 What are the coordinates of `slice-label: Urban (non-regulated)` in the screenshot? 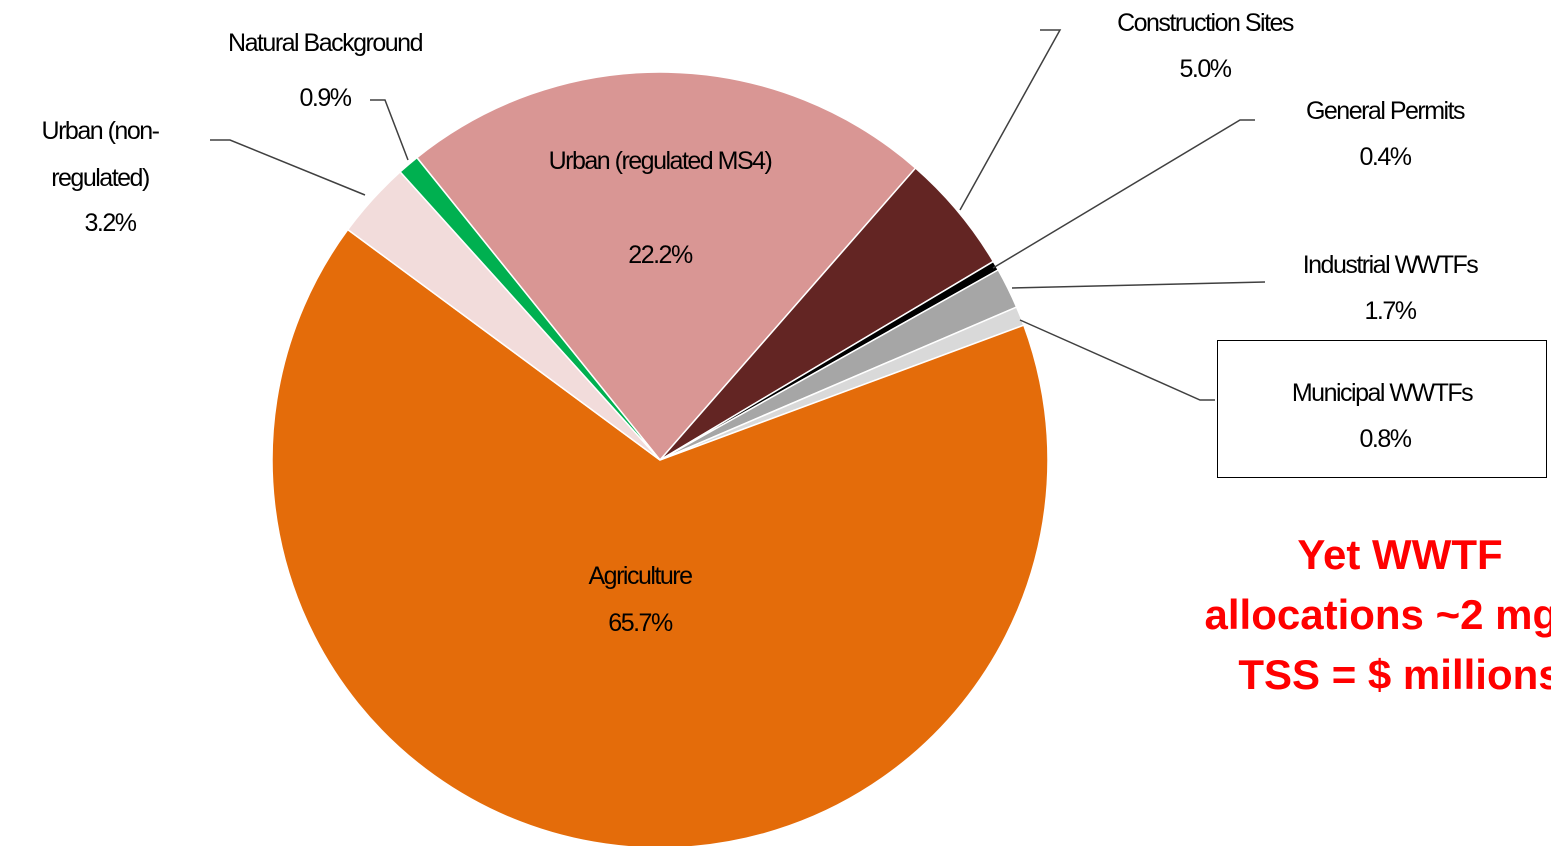 It's located at (100, 154).